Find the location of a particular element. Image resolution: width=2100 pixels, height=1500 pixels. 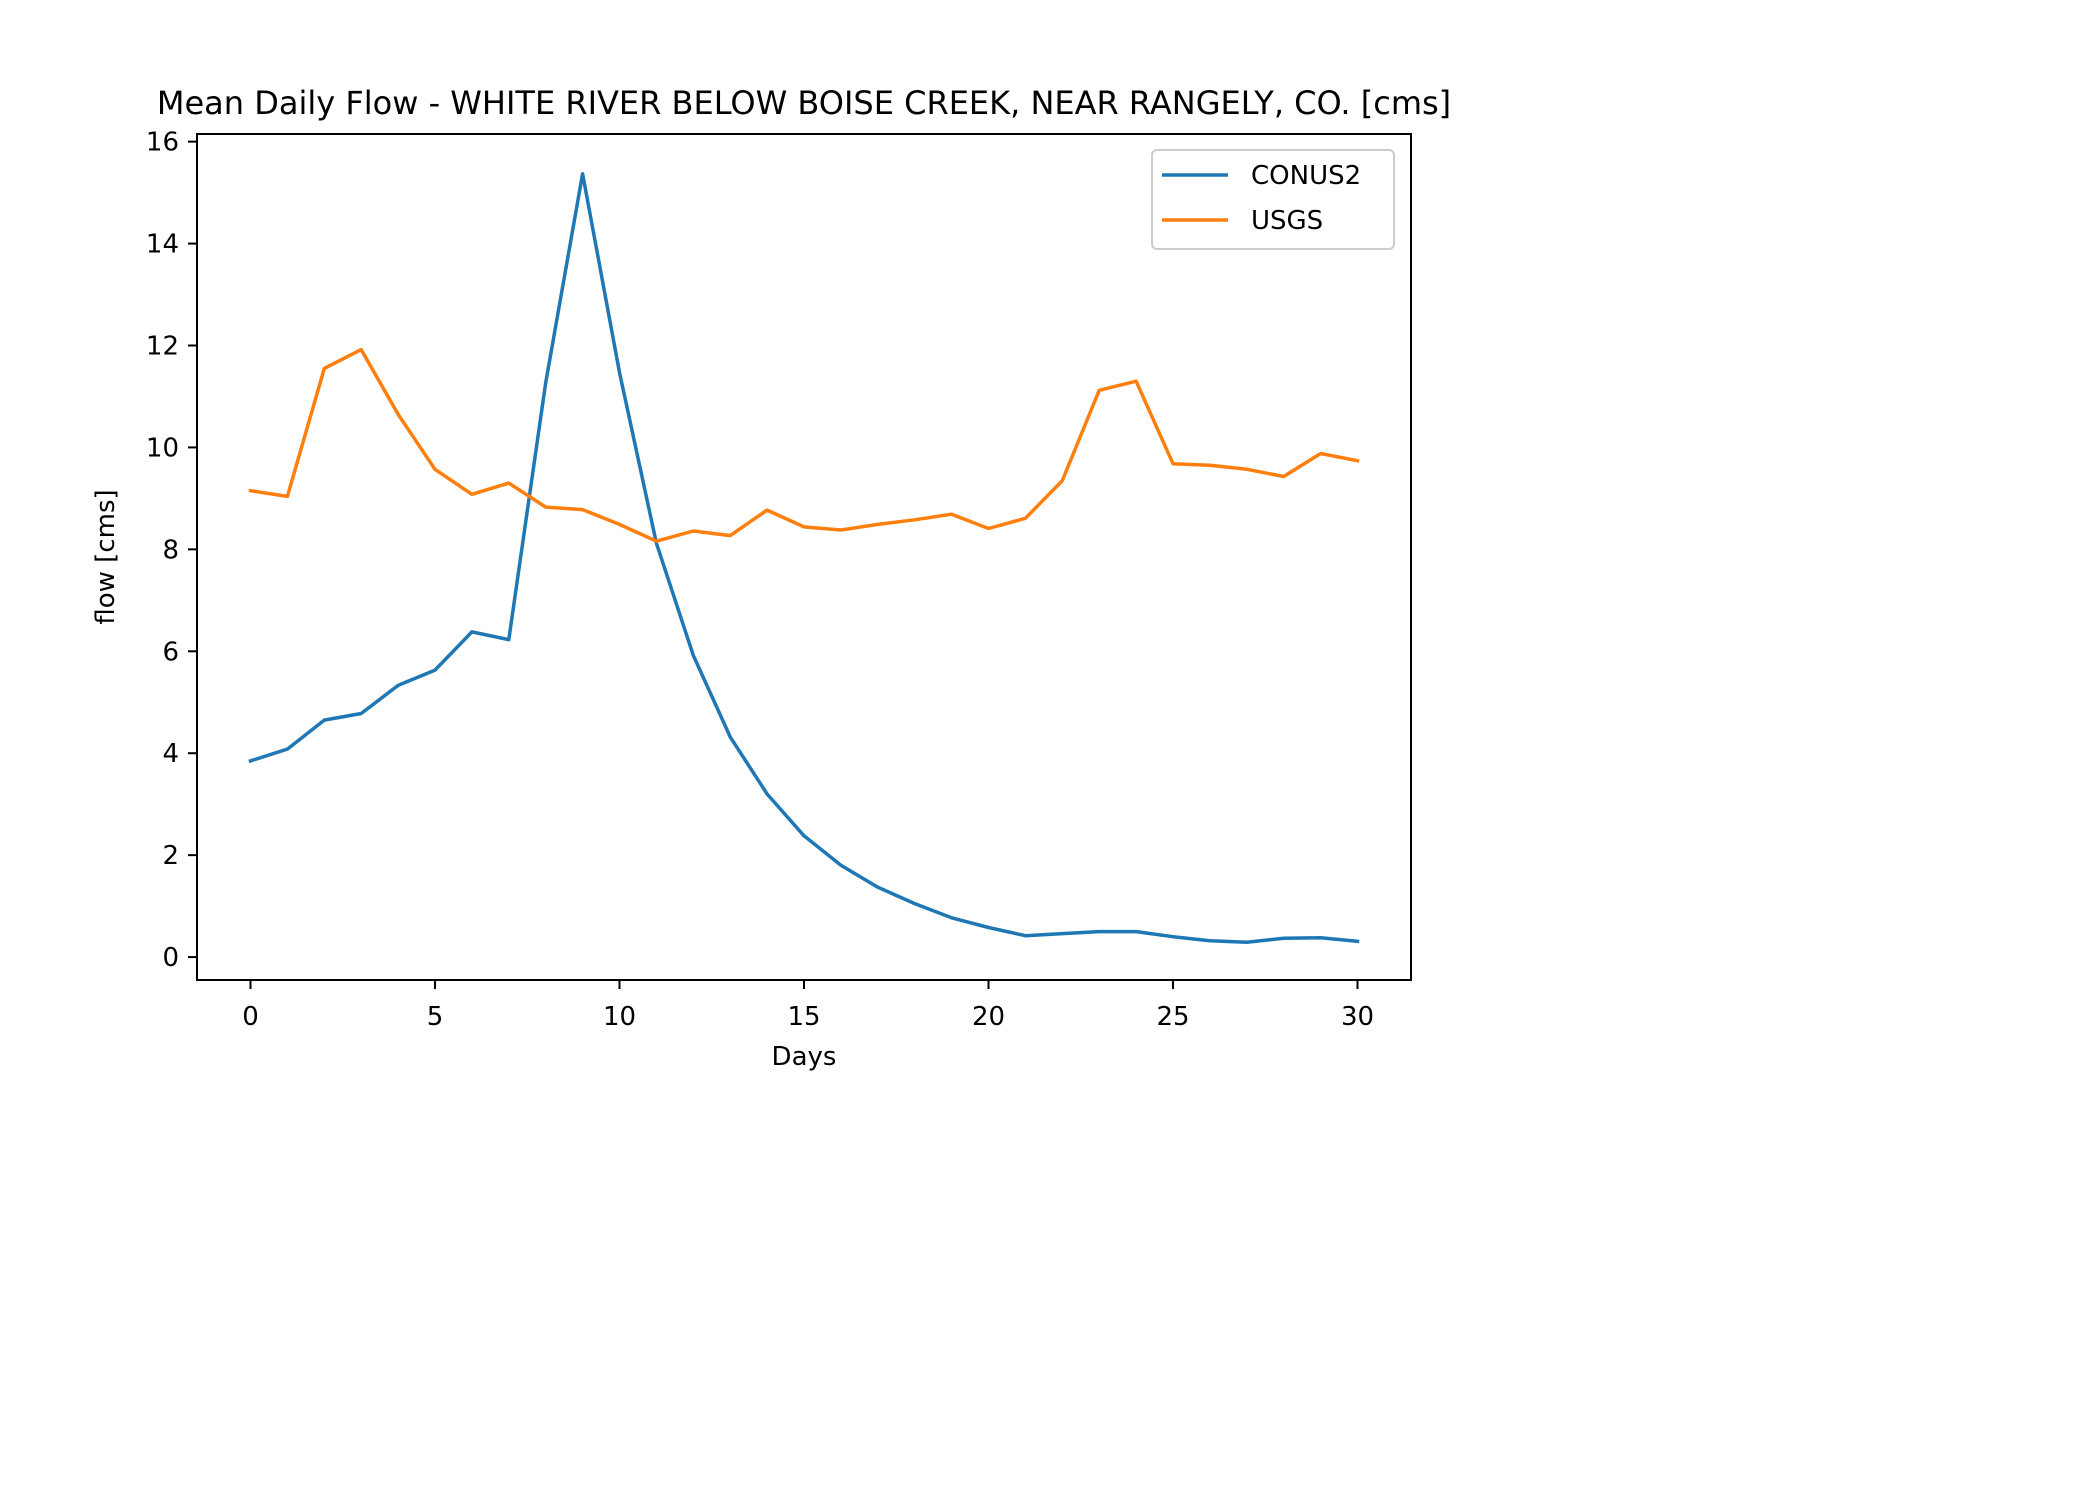

y-tick-label: 0 is located at coordinates (170, 958).